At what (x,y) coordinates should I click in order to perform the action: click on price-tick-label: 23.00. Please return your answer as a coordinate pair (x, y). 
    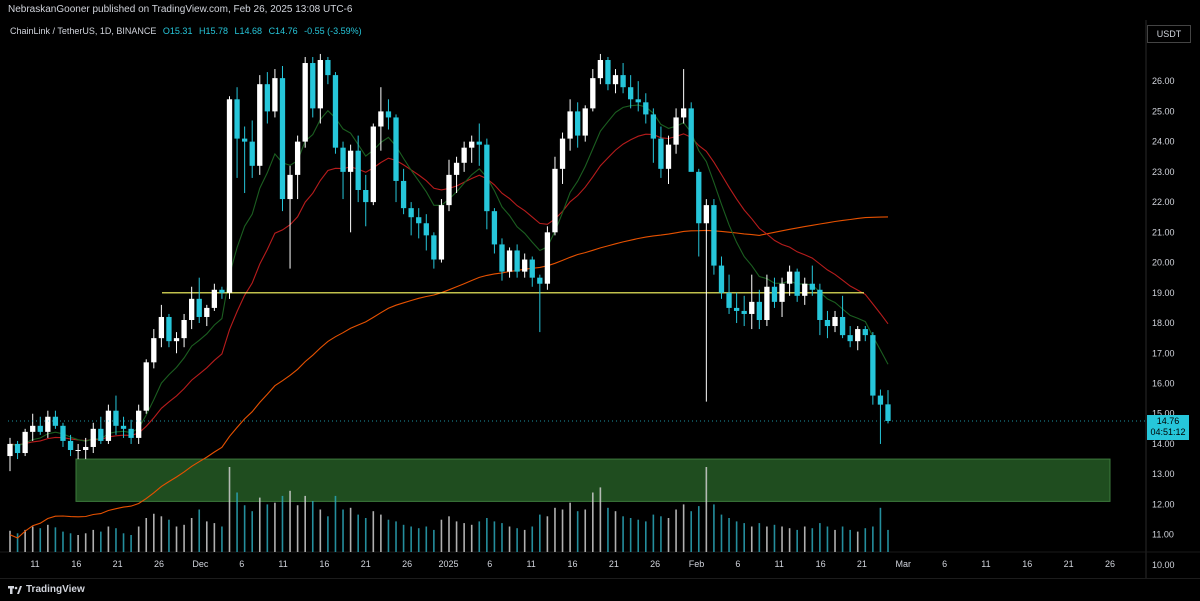
    Looking at the image, I should click on (1163, 172).